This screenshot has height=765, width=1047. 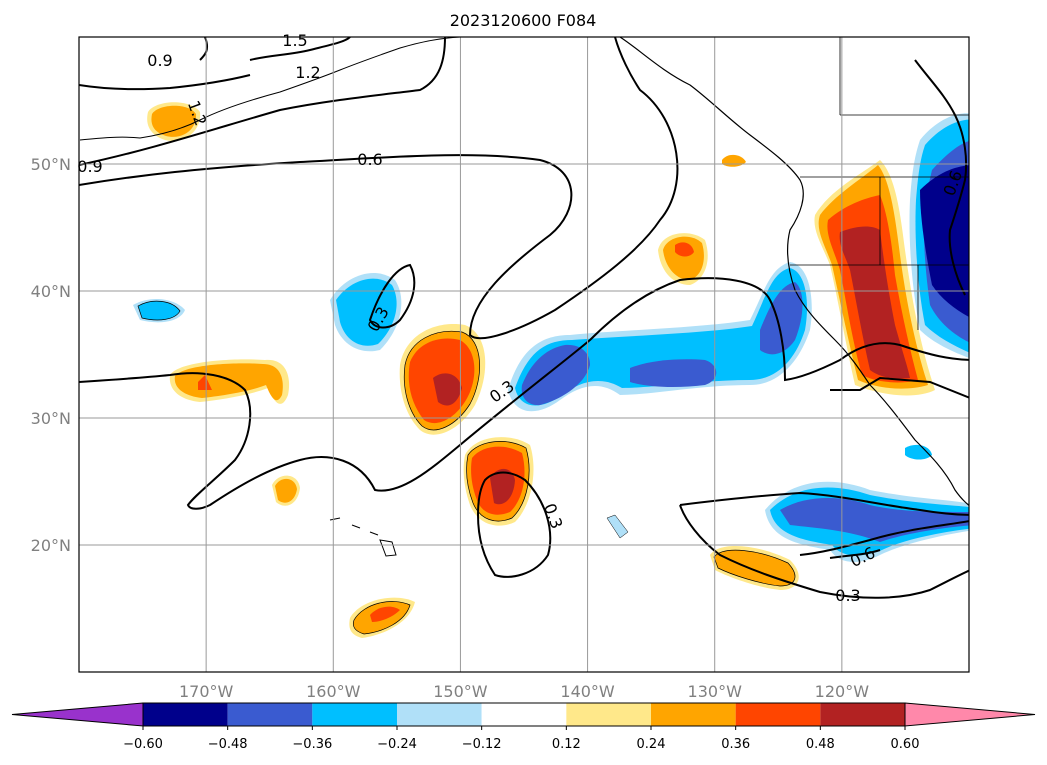 What do you see at coordinates (847, 595) in the screenshot?
I see `contour-label: 0.3` at bounding box center [847, 595].